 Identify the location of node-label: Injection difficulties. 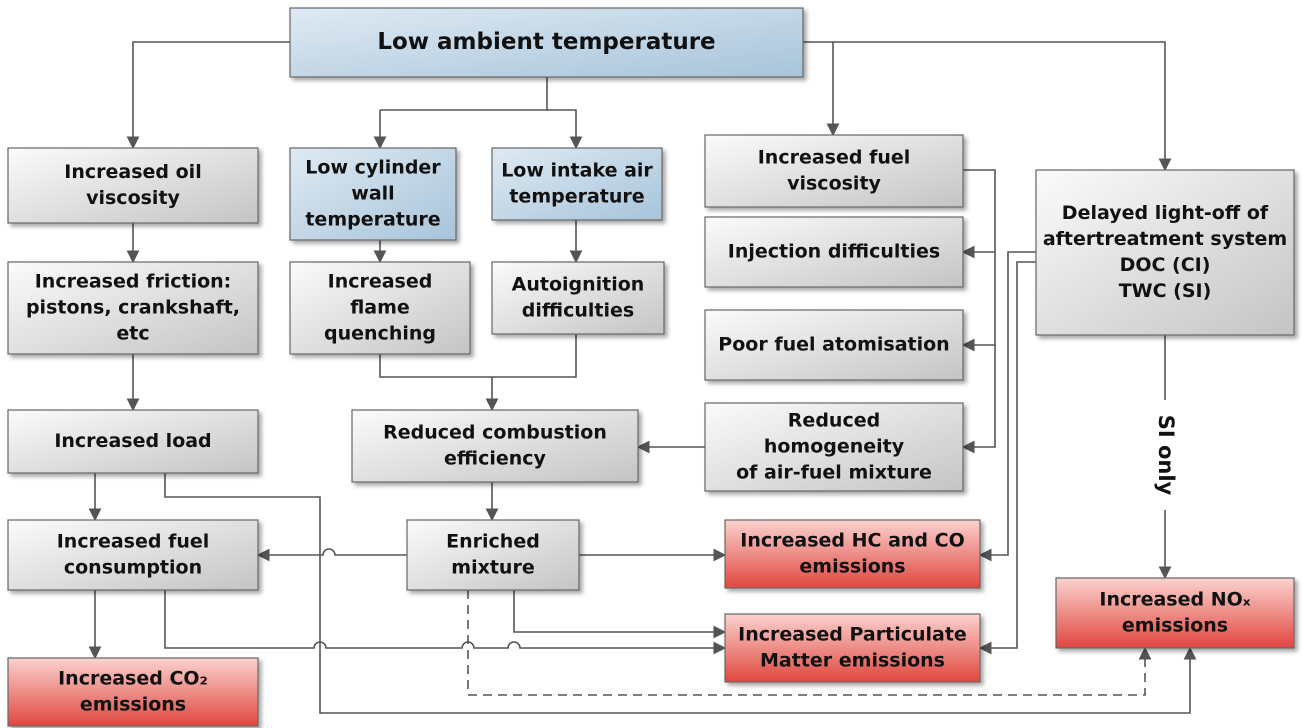
(834, 252).